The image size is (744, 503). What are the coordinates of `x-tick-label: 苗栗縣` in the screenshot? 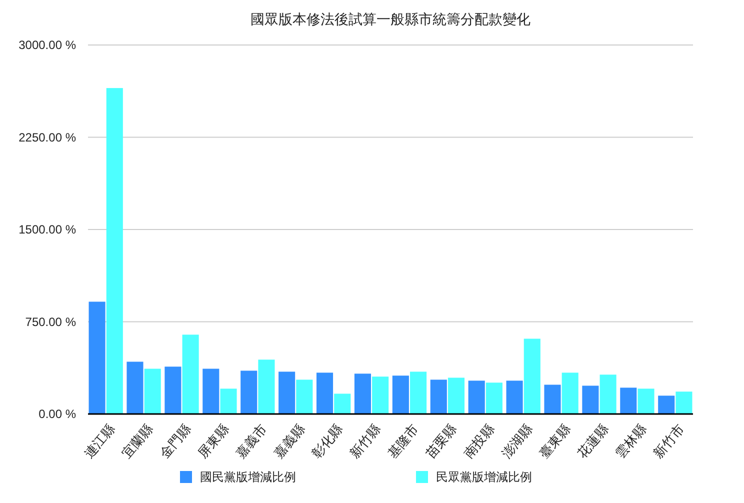 It's located at (441, 441).